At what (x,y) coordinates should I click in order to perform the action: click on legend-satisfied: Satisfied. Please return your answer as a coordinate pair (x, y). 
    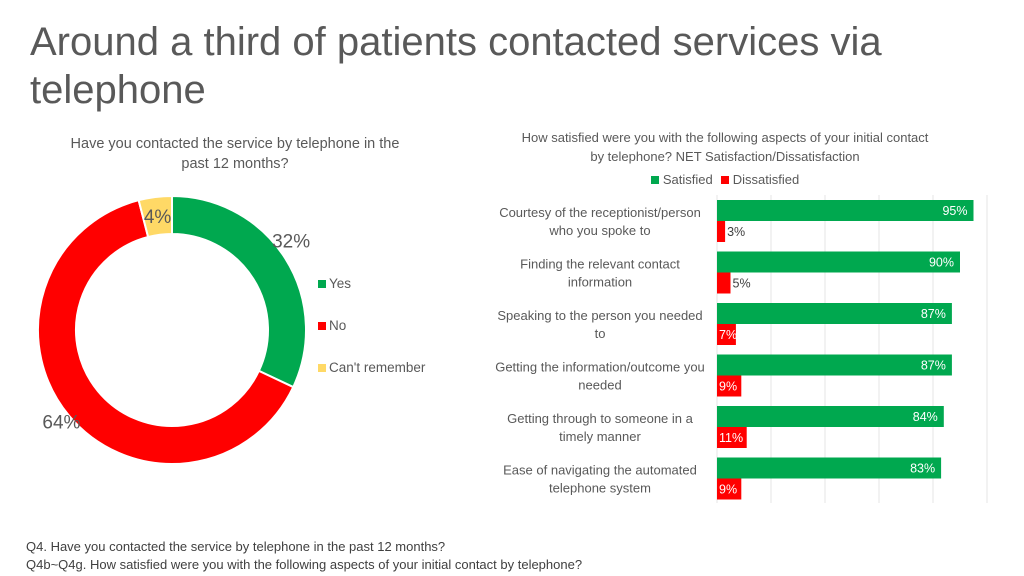
    Looking at the image, I should click on (681, 179).